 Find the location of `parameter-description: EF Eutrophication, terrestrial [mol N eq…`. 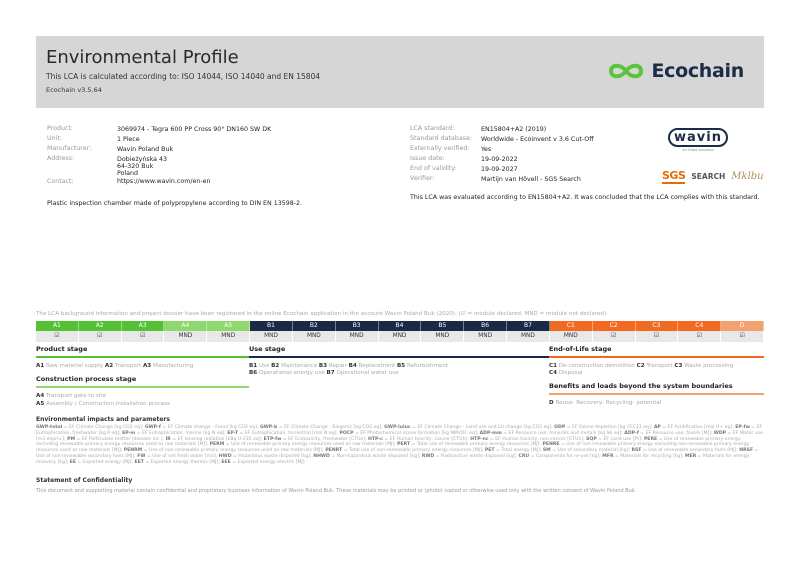

parameter-description: EF Eutrophication, terrestrial [mol N eq… is located at coordinates (290, 433).